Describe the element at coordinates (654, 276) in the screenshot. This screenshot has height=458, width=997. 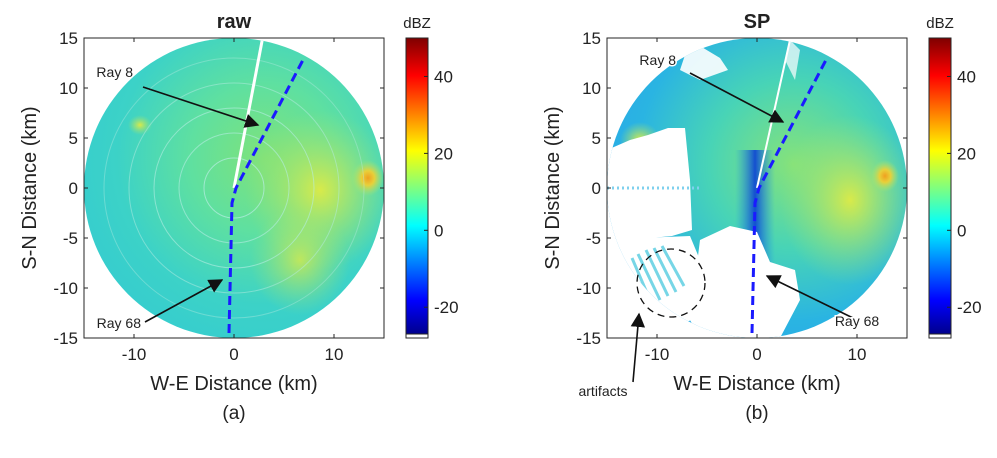
I see `artifact-region` at that location.